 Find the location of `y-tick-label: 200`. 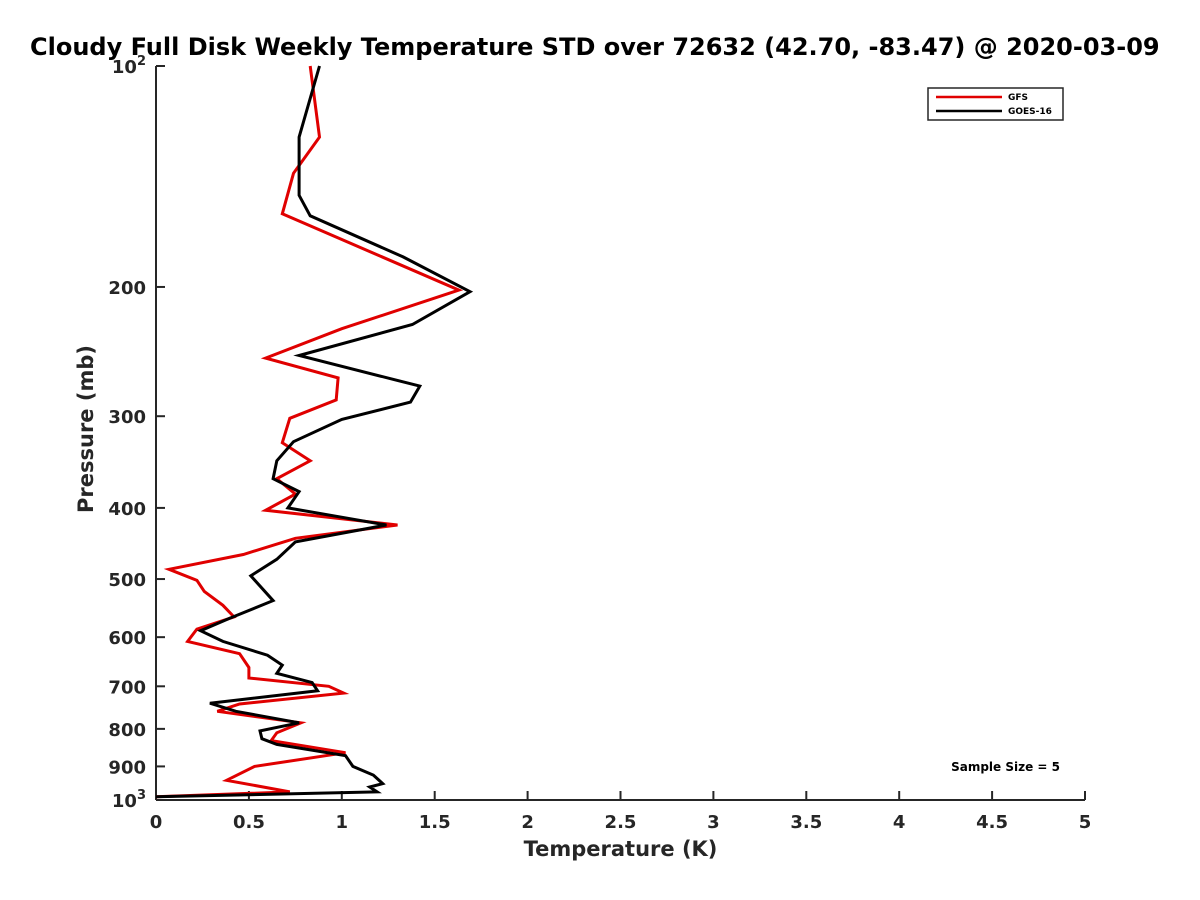

y-tick-label: 200 is located at coordinates (127, 288).